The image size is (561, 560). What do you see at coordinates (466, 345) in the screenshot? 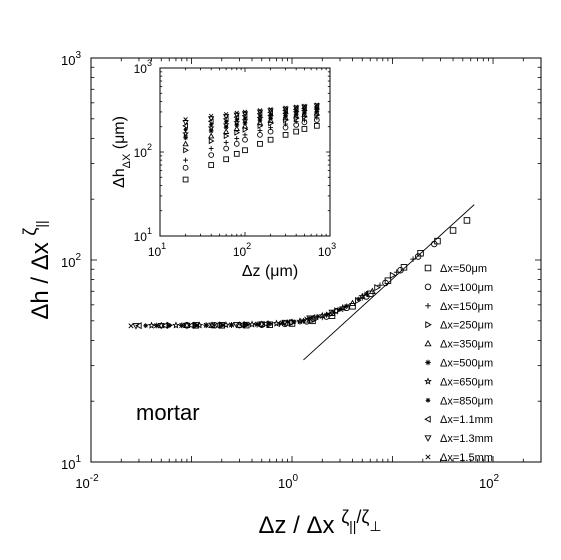
I see `legend-label: Δx=350μm` at bounding box center [466, 345].